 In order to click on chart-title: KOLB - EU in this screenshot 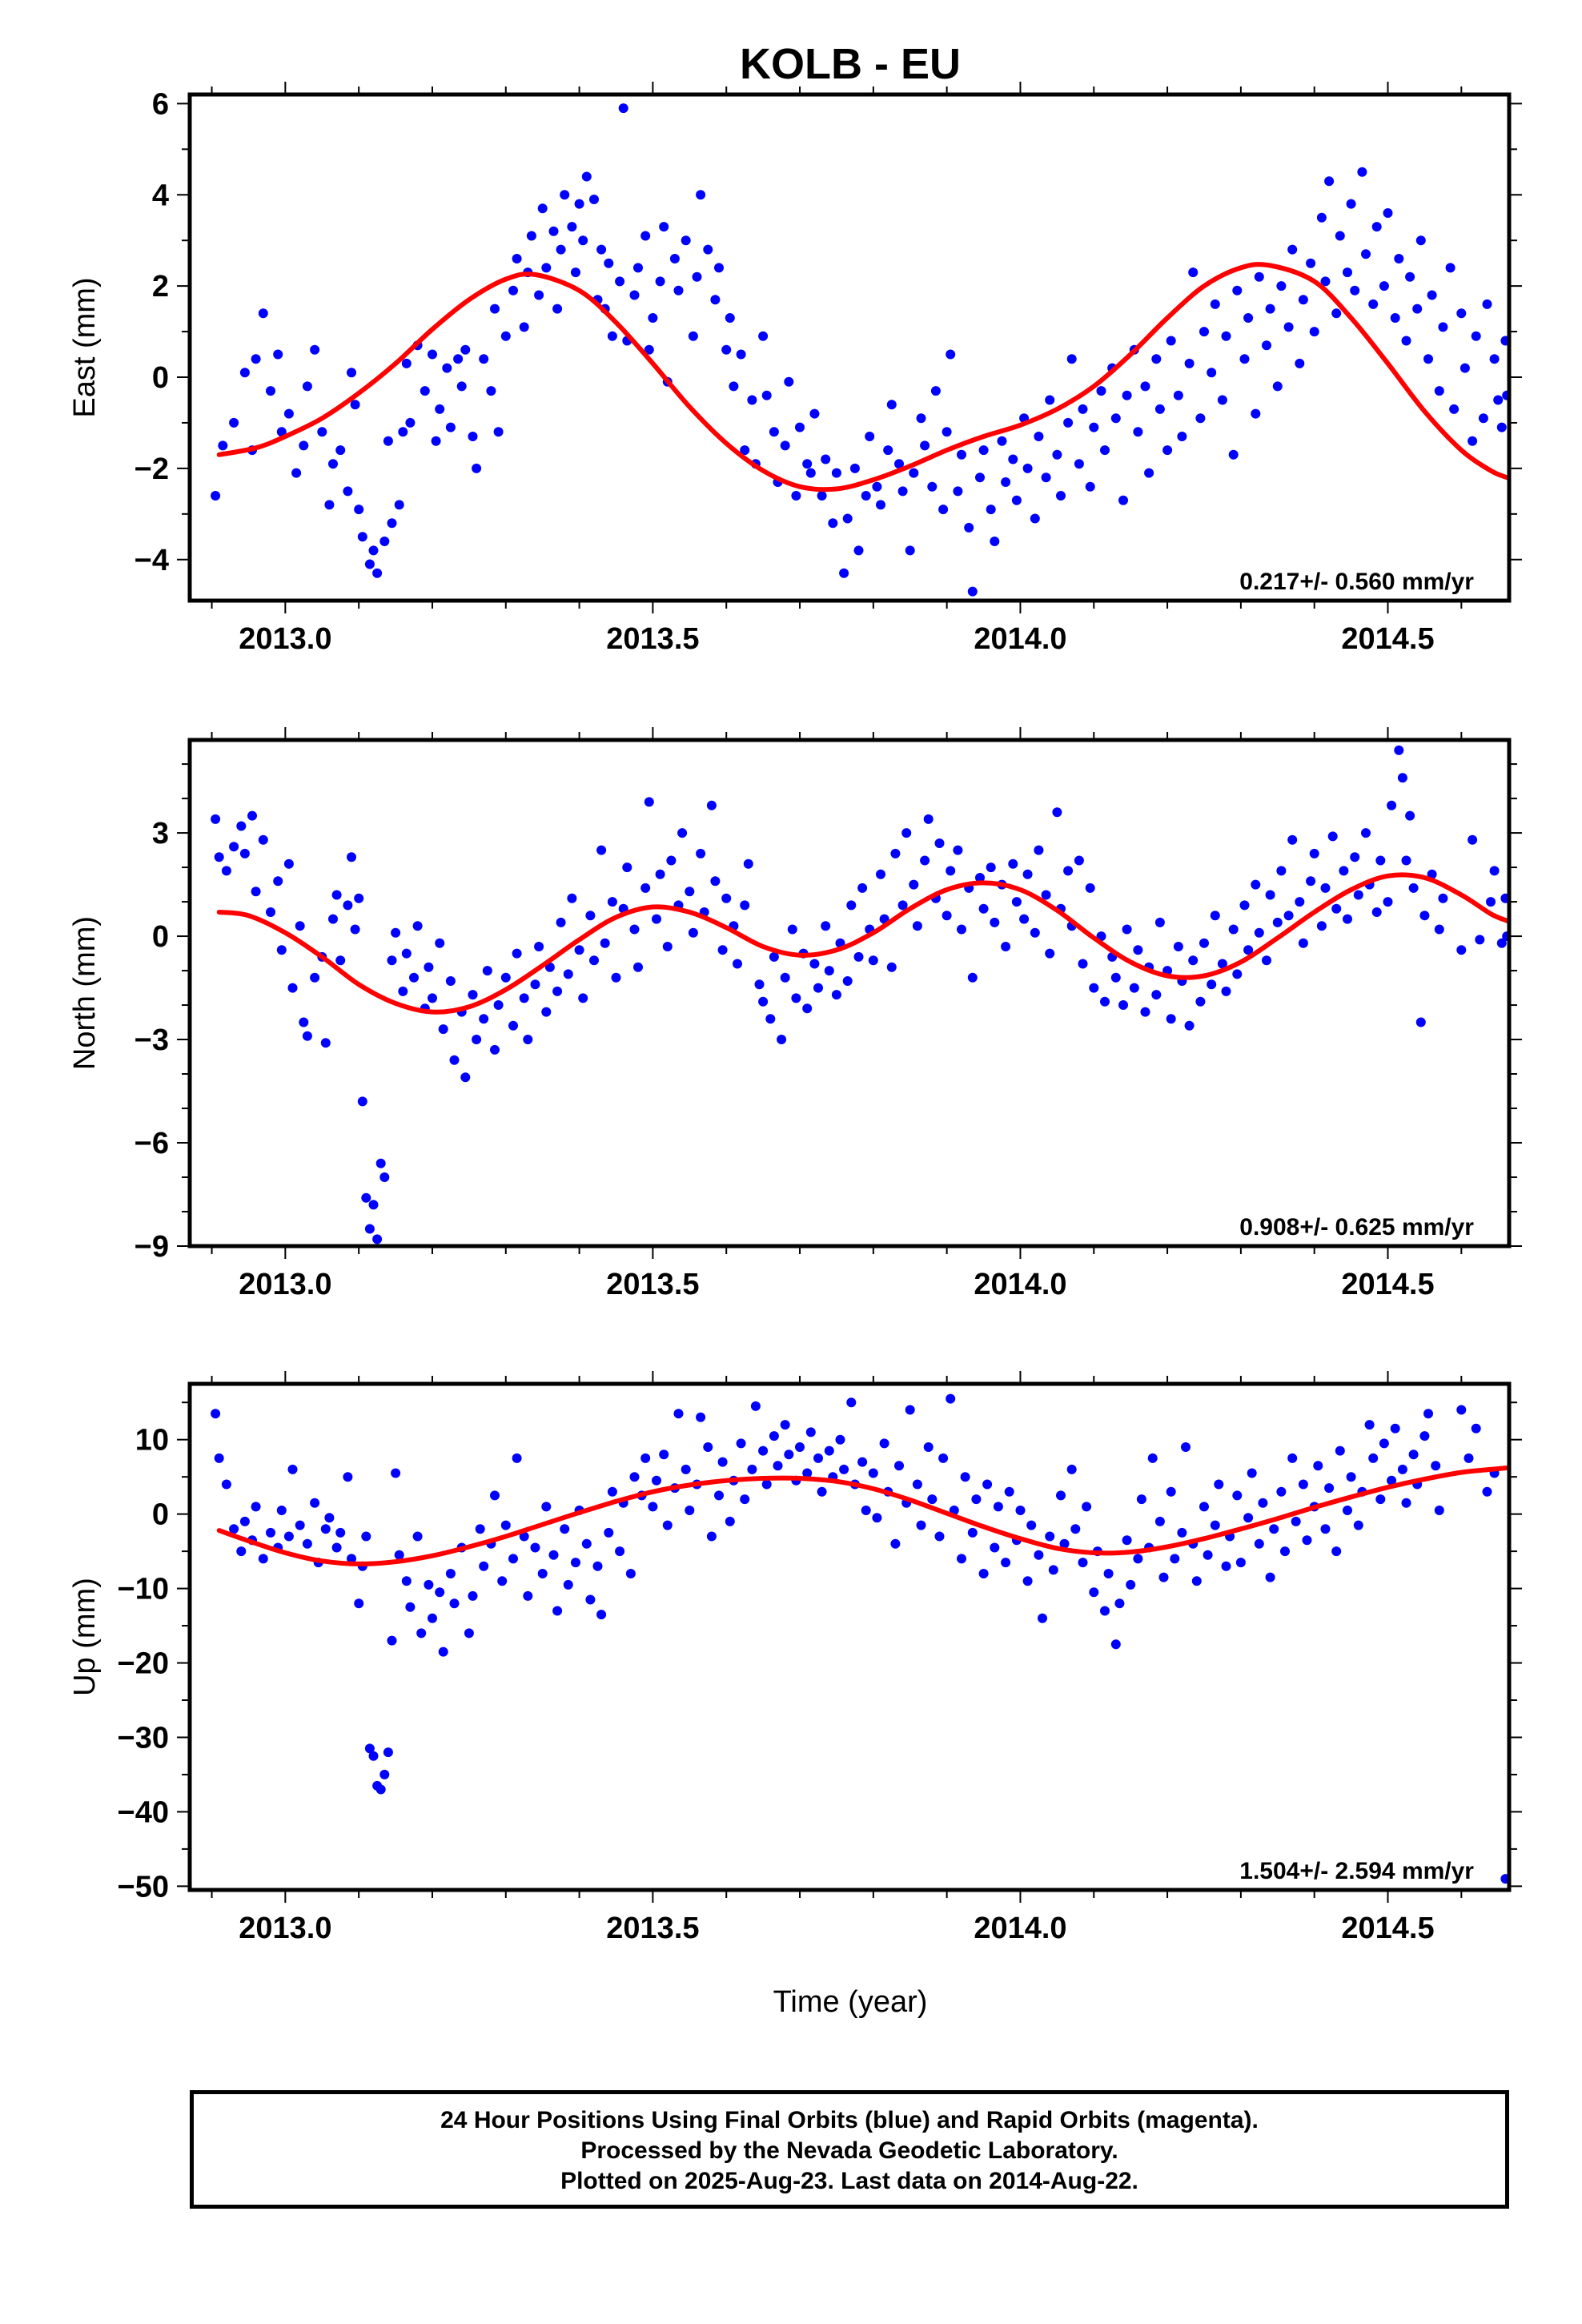, I will do `click(850, 64)`.